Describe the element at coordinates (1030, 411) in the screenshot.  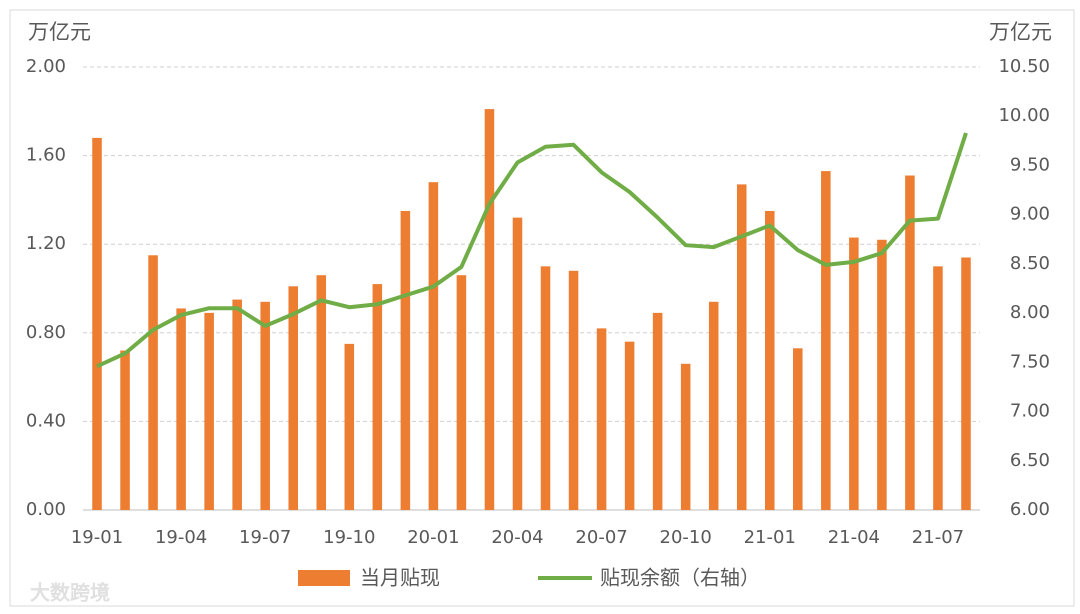
I see `y2-tick-label: 7.00` at that location.